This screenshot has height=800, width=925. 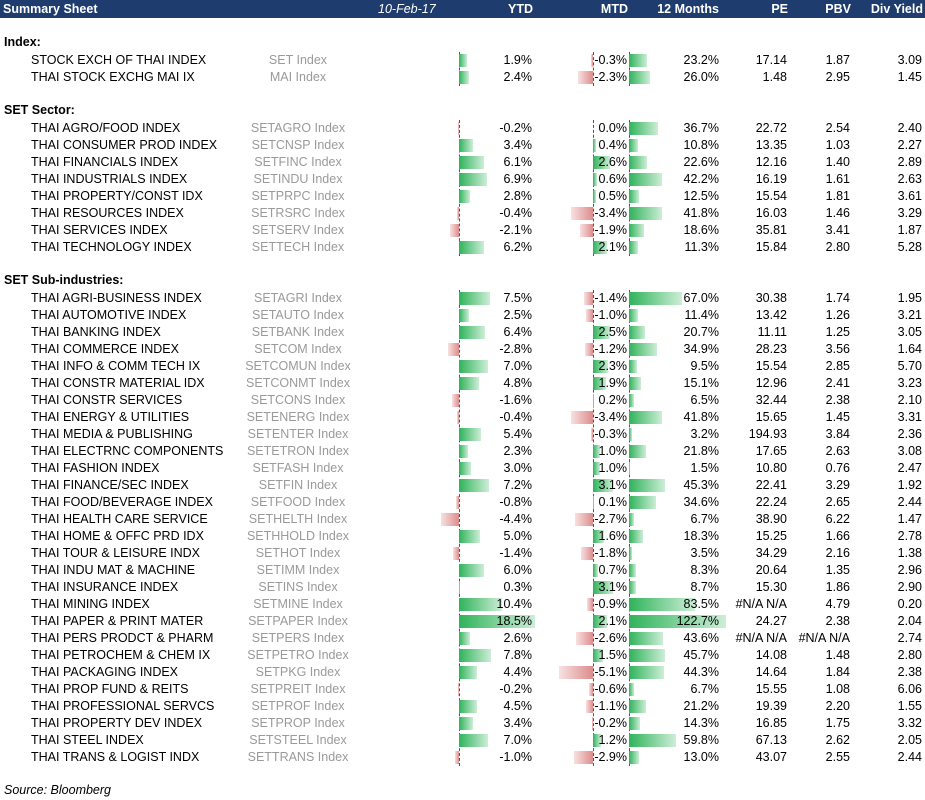 I want to click on pe-value: 38.90, so click(x=771, y=519).